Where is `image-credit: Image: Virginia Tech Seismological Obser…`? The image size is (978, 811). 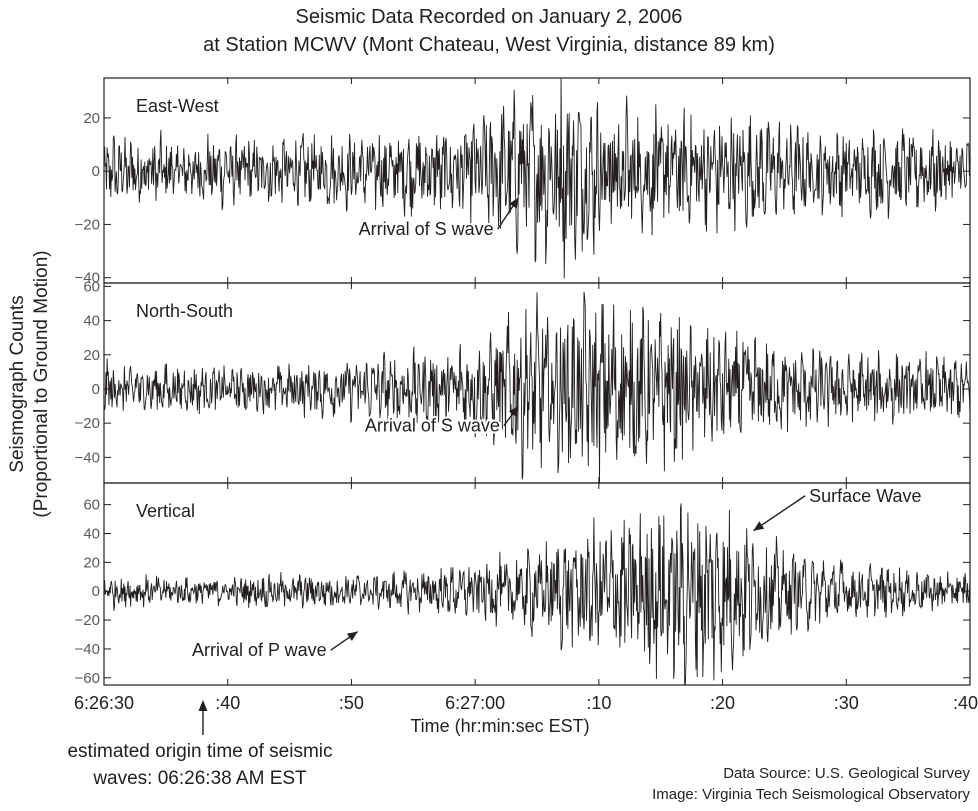
image-credit: Image: Virginia Tech Seismological Obser… is located at coordinates (811, 794).